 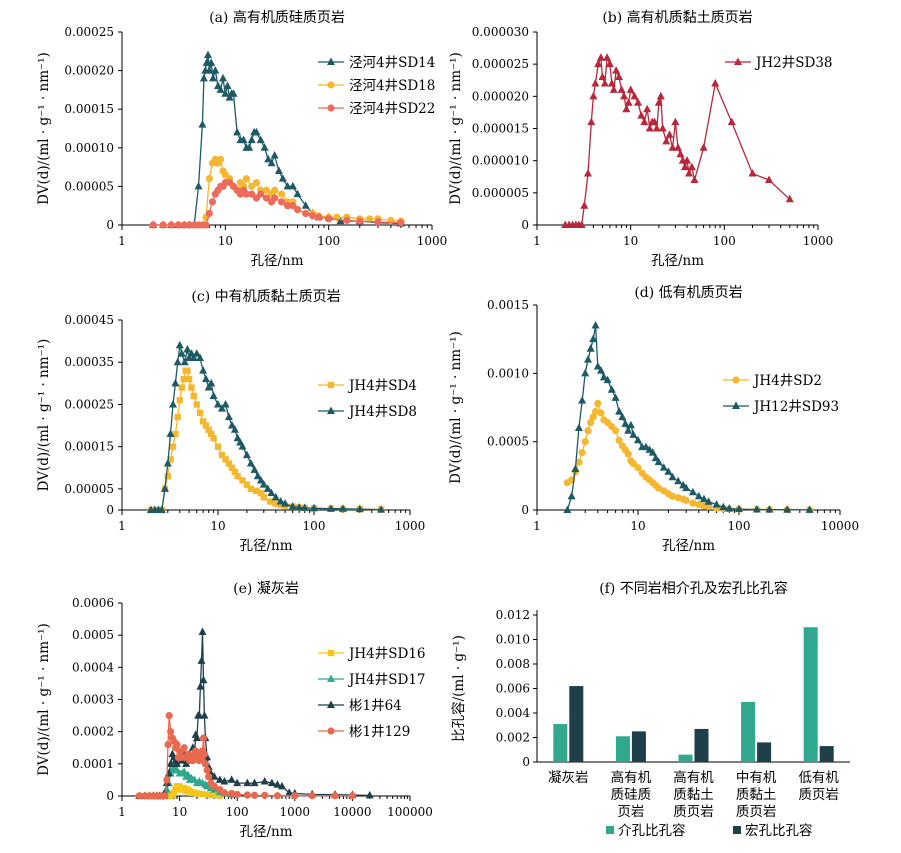 I want to click on legend-label: 泾河4井SD22, so click(x=392, y=109).